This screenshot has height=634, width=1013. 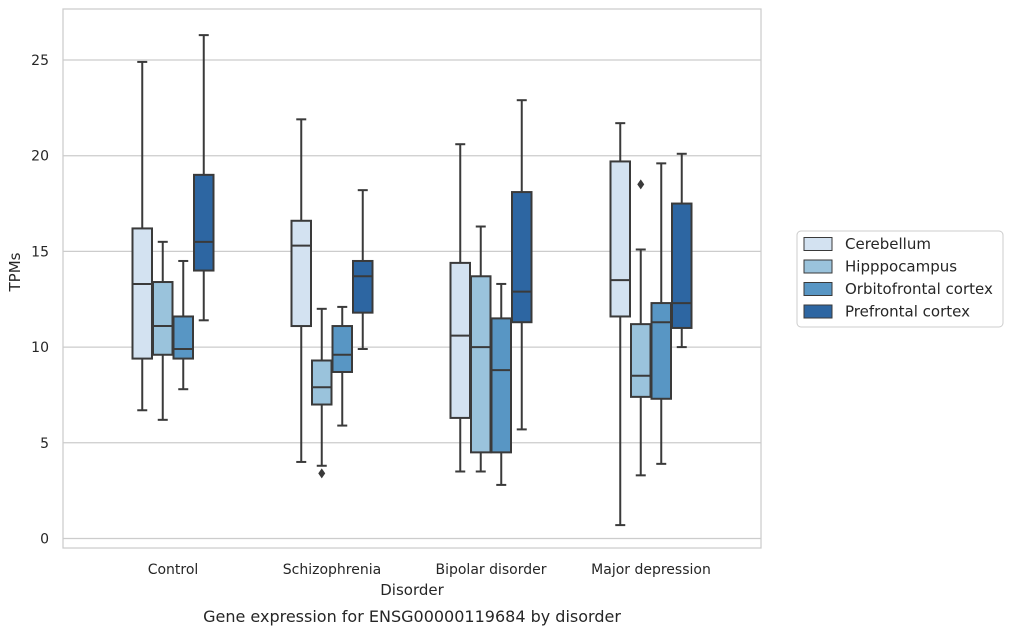 What do you see at coordinates (40, 348) in the screenshot?
I see `y-tick-label: 10` at bounding box center [40, 348].